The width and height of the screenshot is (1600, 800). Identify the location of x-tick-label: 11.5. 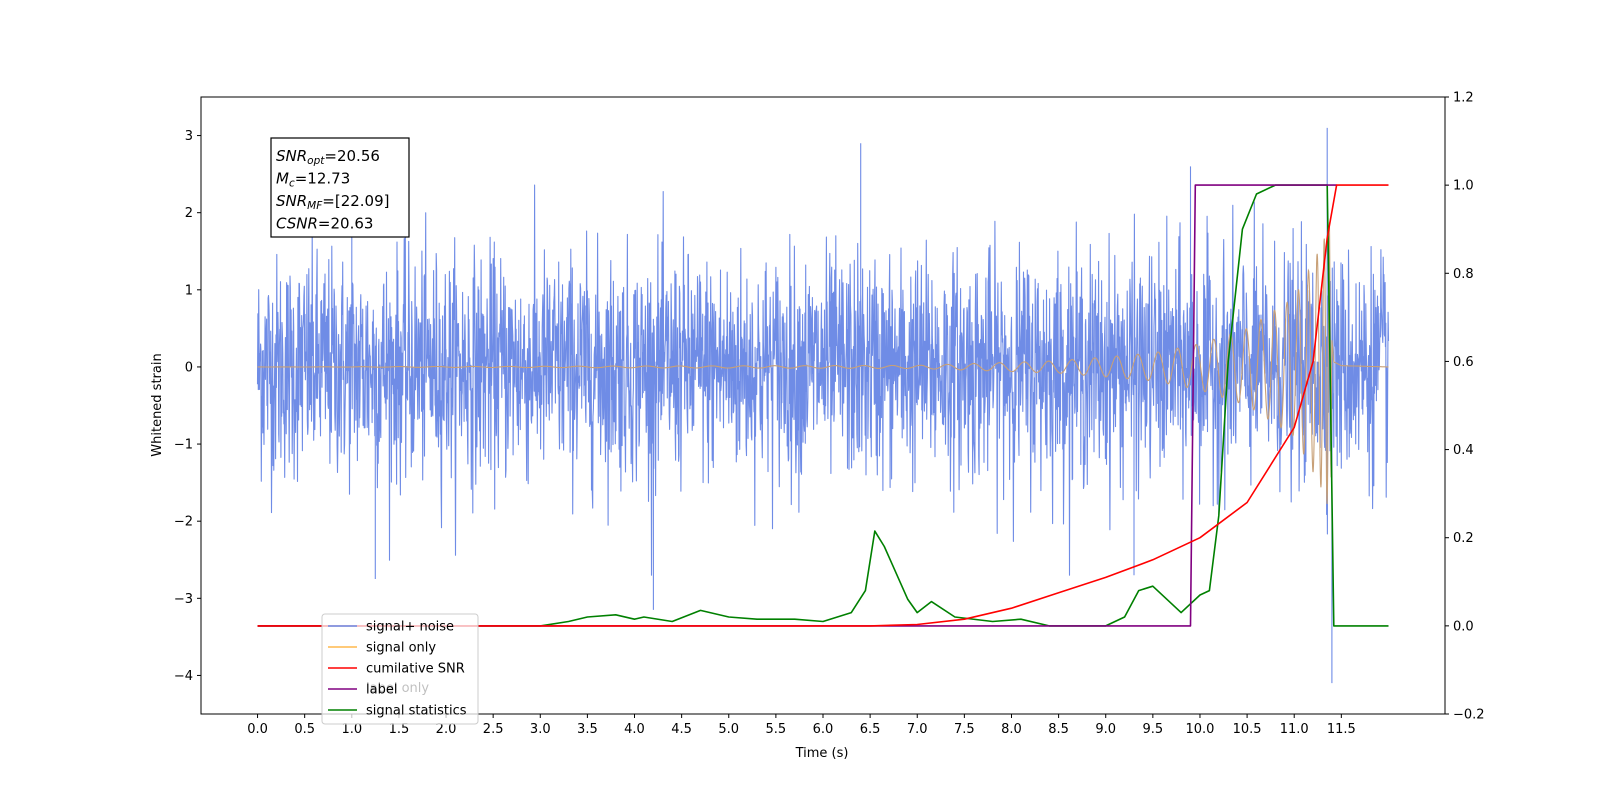
(1341, 729).